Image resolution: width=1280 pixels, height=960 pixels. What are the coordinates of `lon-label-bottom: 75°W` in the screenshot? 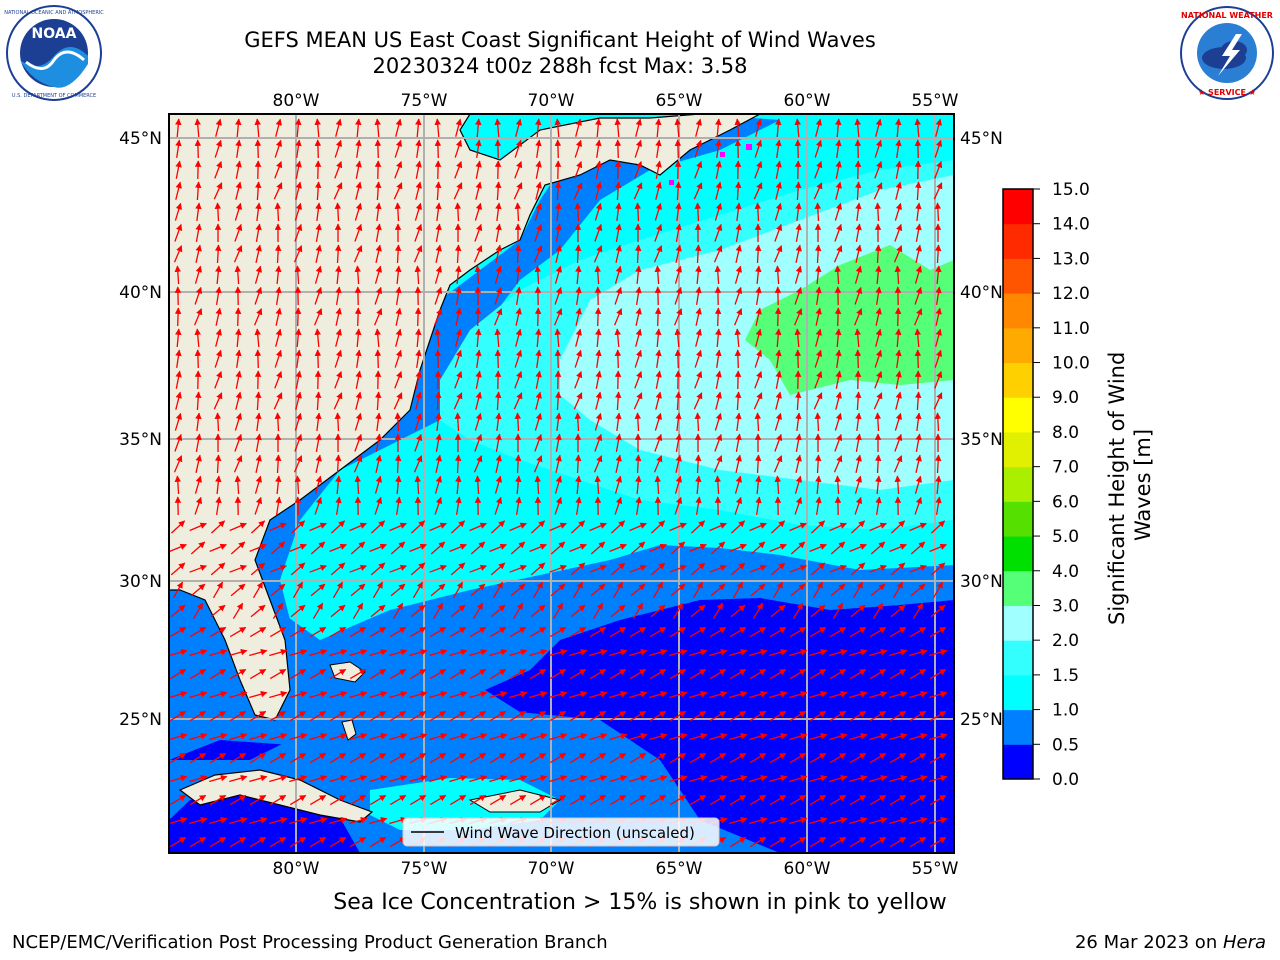 It's located at (424, 869).